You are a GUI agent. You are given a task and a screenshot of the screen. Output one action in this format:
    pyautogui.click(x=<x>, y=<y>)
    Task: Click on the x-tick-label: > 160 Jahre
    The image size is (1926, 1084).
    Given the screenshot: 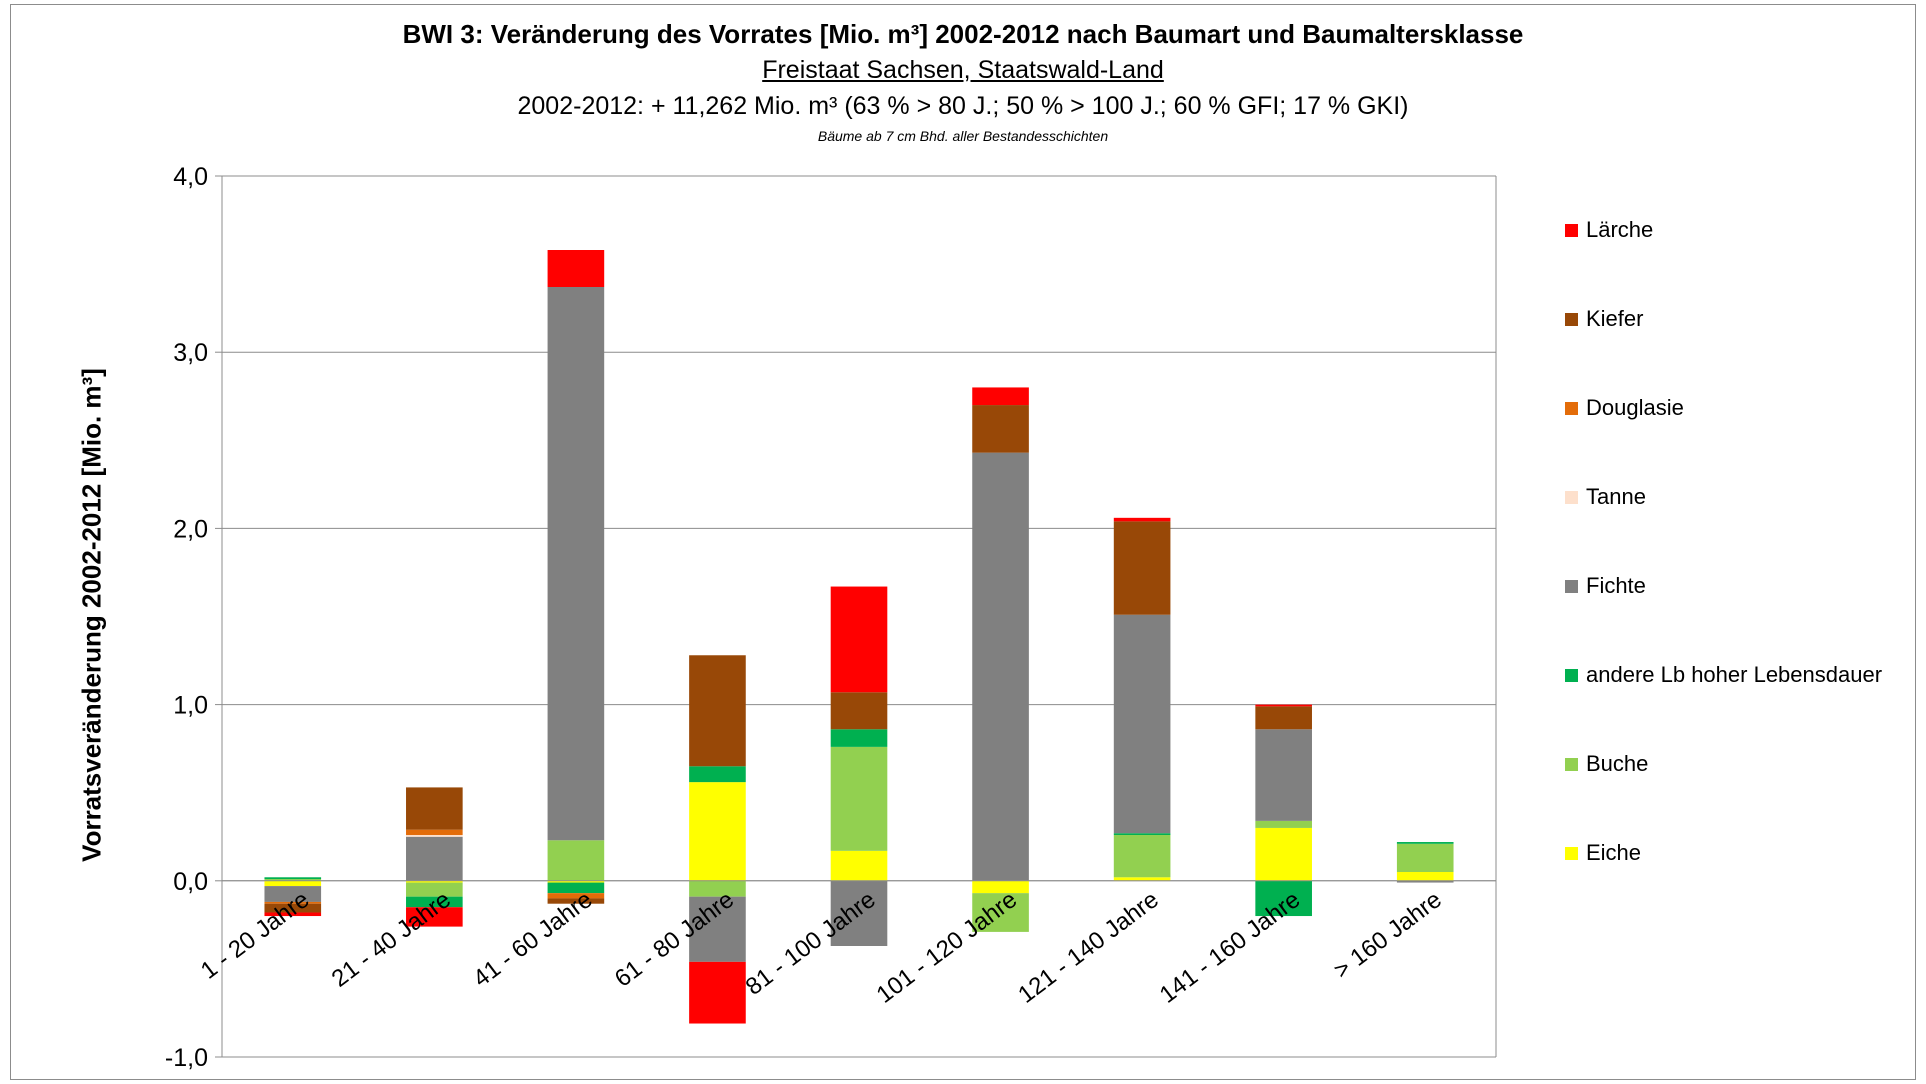 What is the action you would take?
    pyautogui.click(x=1388, y=935)
    